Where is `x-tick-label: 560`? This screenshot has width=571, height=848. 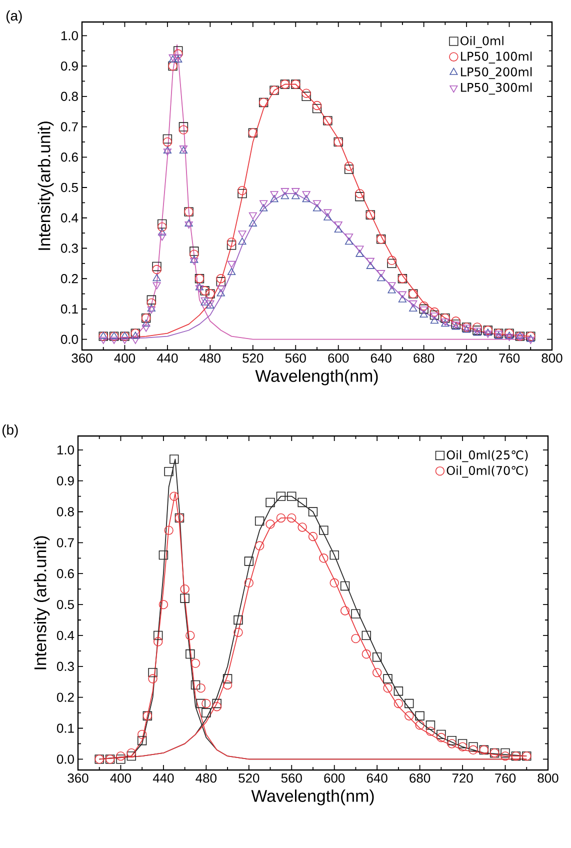
x-tick-label: 560 is located at coordinates (291, 778).